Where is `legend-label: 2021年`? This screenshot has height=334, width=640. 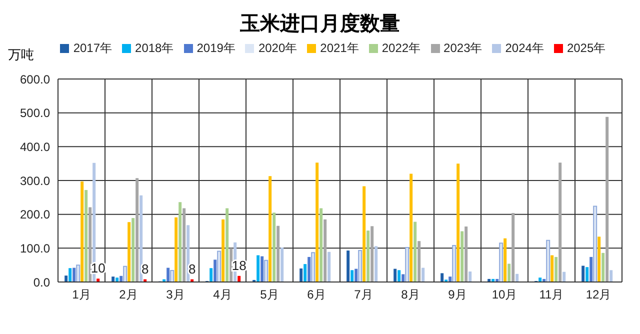
legend-label: 2021年 is located at coordinates (339, 48).